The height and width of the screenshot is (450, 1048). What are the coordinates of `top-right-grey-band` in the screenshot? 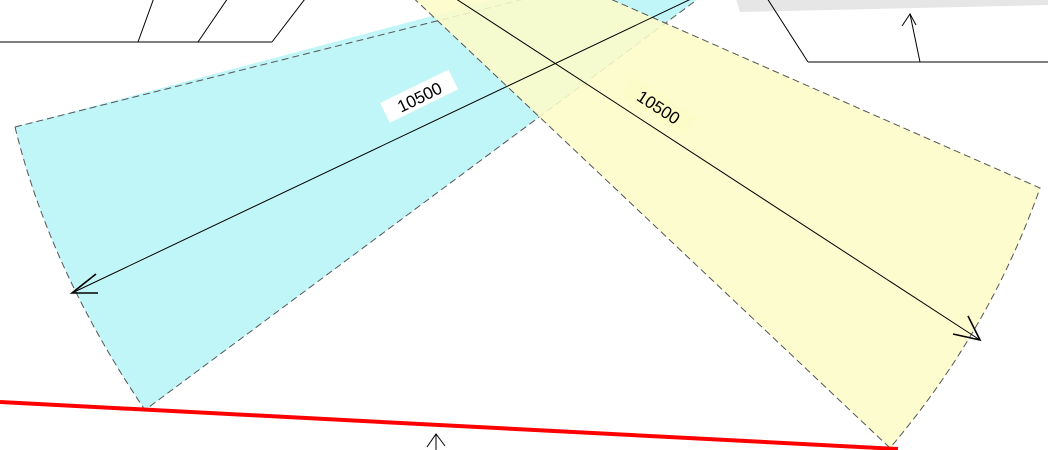 It's located at (892, 6).